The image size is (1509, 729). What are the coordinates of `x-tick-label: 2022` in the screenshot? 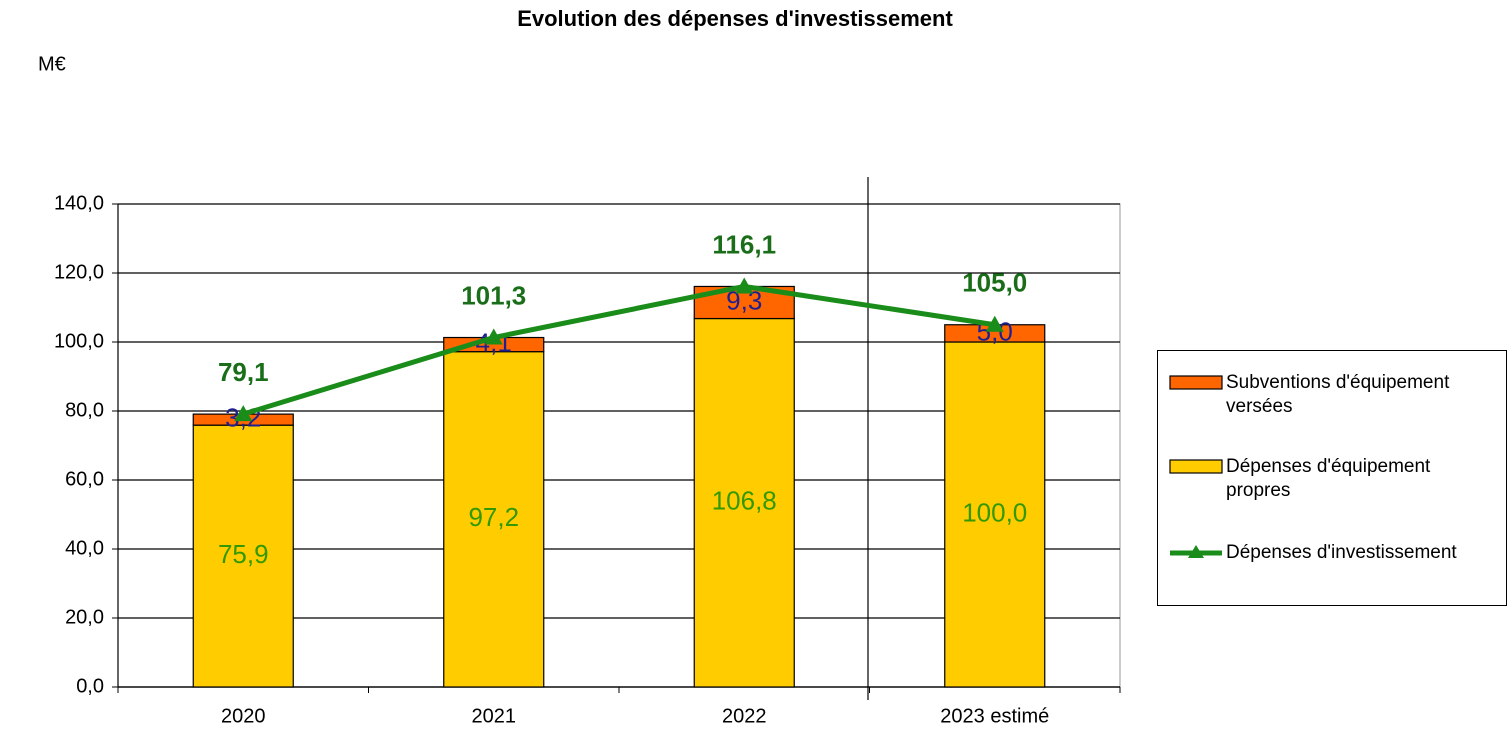 It's located at (744, 716).